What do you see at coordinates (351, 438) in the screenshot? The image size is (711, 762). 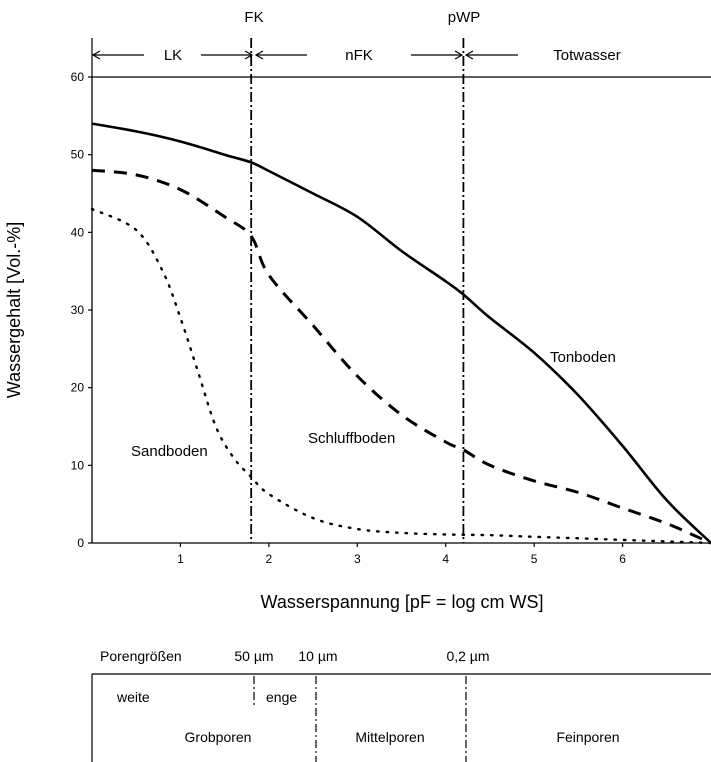 I see `annotation-schluffboden: Schluffboden` at bounding box center [351, 438].